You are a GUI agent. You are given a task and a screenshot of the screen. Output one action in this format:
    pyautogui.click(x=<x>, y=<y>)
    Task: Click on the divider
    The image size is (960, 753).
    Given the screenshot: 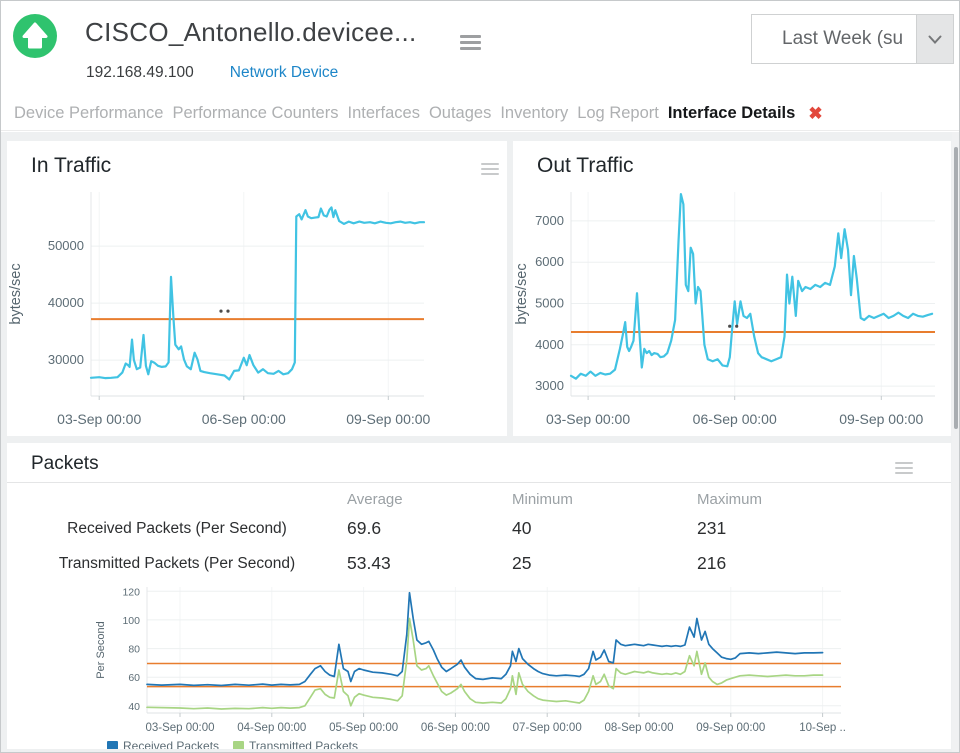 What is the action you would take?
    pyautogui.click(x=479, y=482)
    